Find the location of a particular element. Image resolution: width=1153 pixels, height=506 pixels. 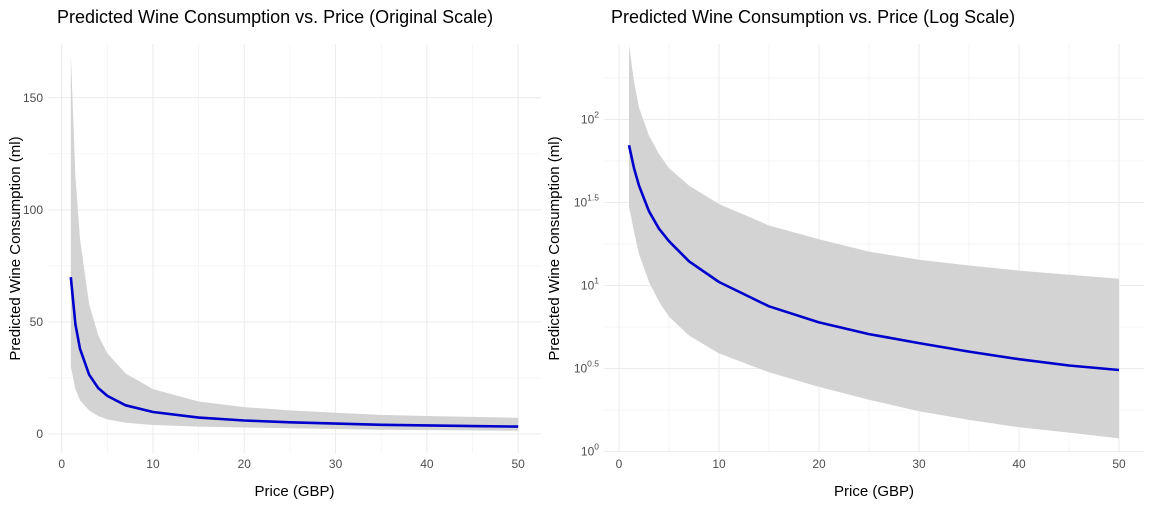

y-tick-label: 102 is located at coordinates (590, 118).